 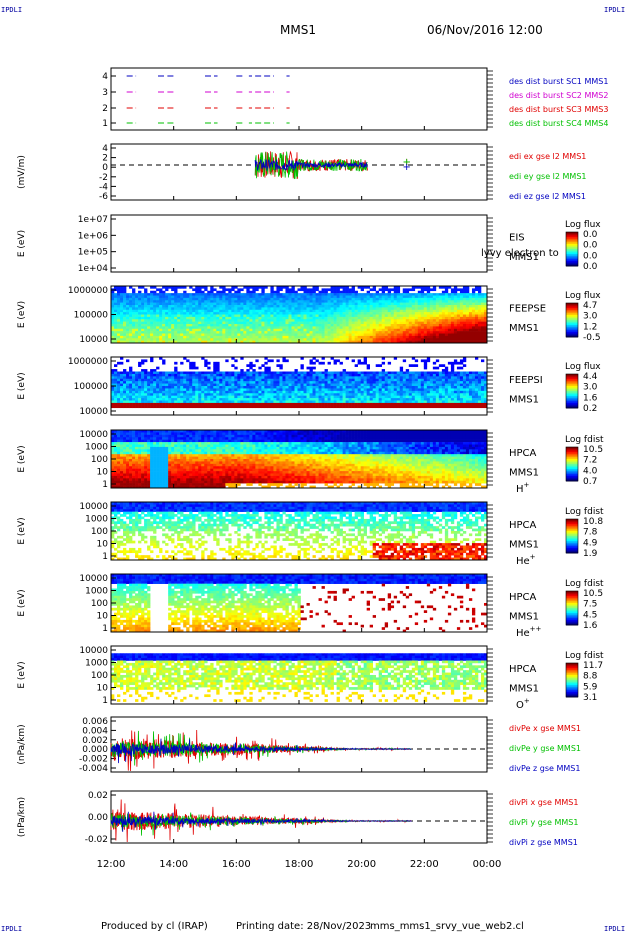 I want to click on feepse-colorbar-step, so click(x=572, y=316).